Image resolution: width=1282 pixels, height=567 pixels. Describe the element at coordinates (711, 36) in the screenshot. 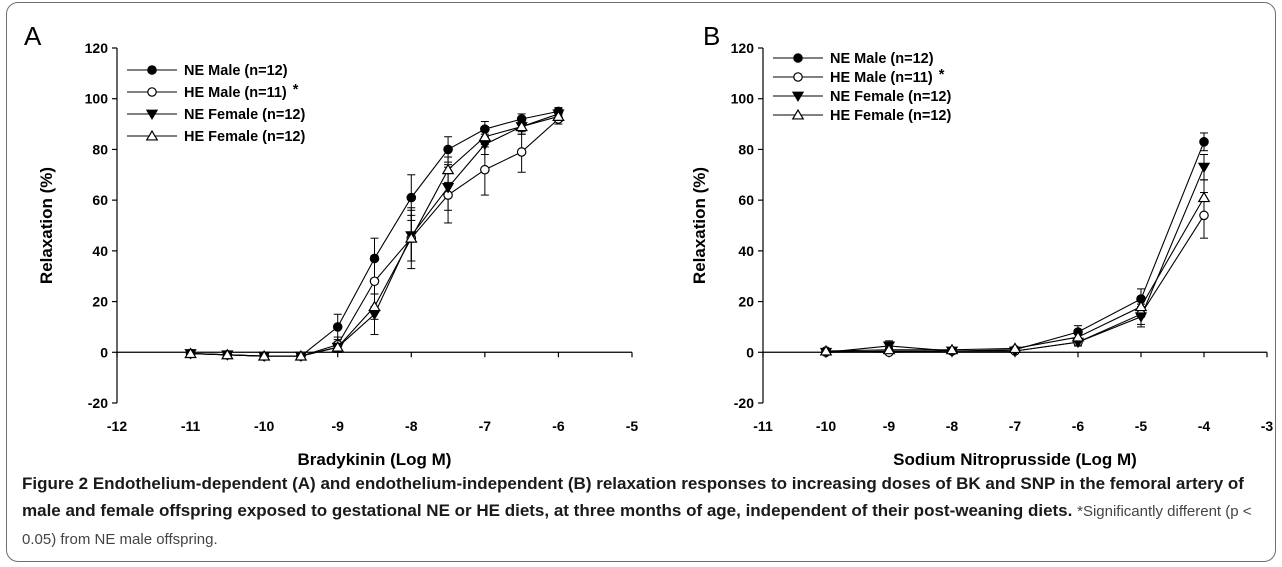

I see `panel-letter: B` at that location.